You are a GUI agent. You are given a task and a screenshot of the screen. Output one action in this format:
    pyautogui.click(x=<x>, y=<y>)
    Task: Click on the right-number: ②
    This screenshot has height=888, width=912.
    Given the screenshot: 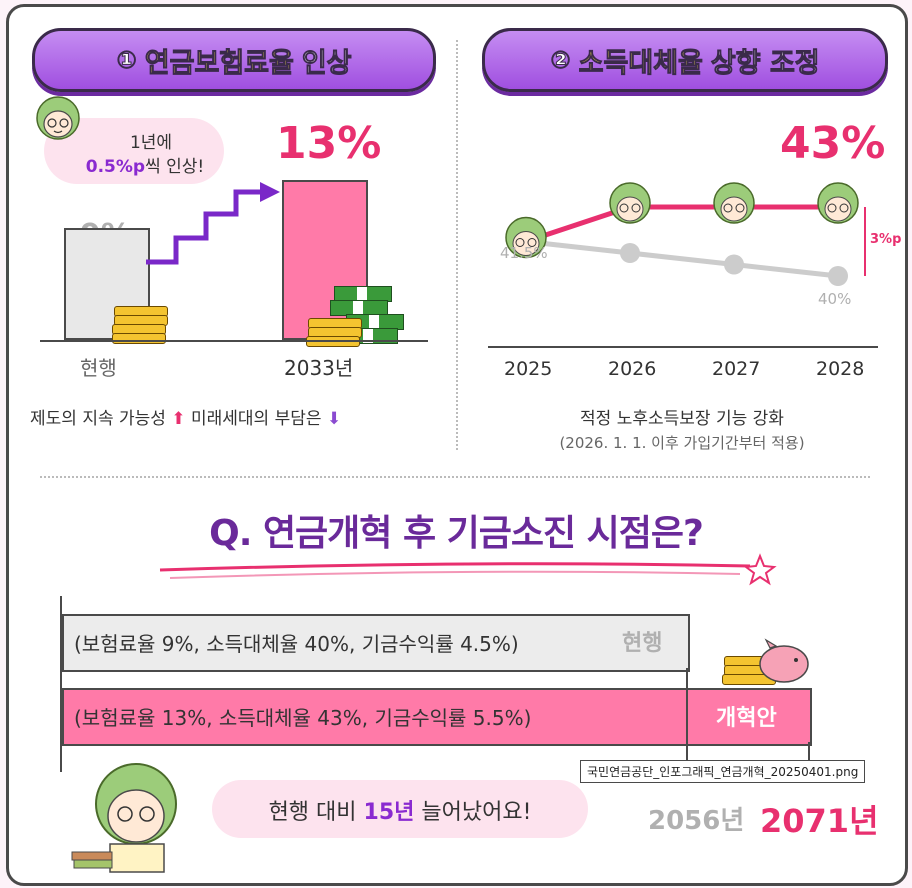 What is the action you would take?
    pyautogui.click(x=560, y=60)
    